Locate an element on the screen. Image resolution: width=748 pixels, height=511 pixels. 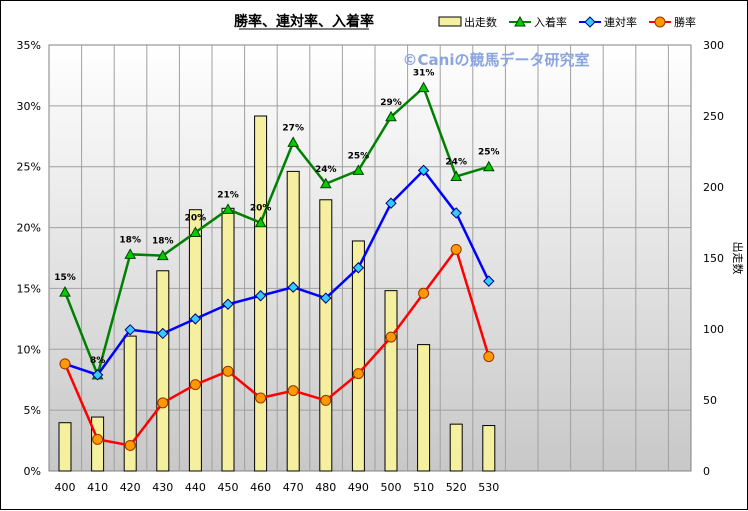
legend-label: 出走数 is located at coordinates (480, 22).